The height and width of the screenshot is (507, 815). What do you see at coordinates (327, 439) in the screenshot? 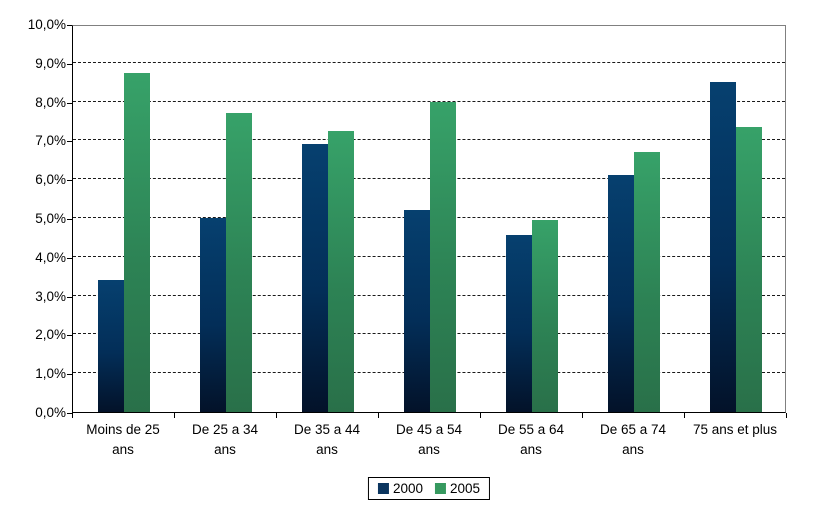
I see `x-axis-label: De 35 a 44 ans` at bounding box center [327, 439].